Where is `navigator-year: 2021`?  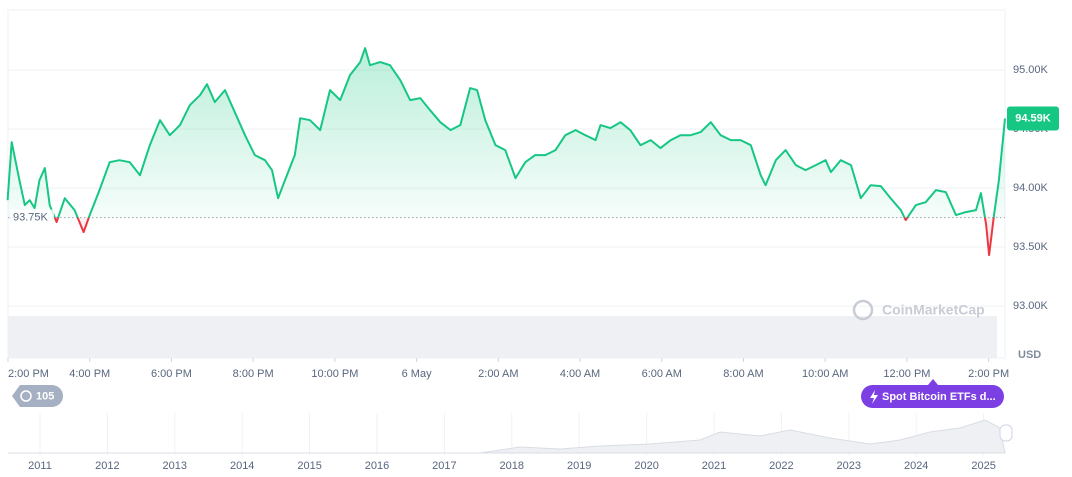
navigator-year: 2021 is located at coordinates (714, 466).